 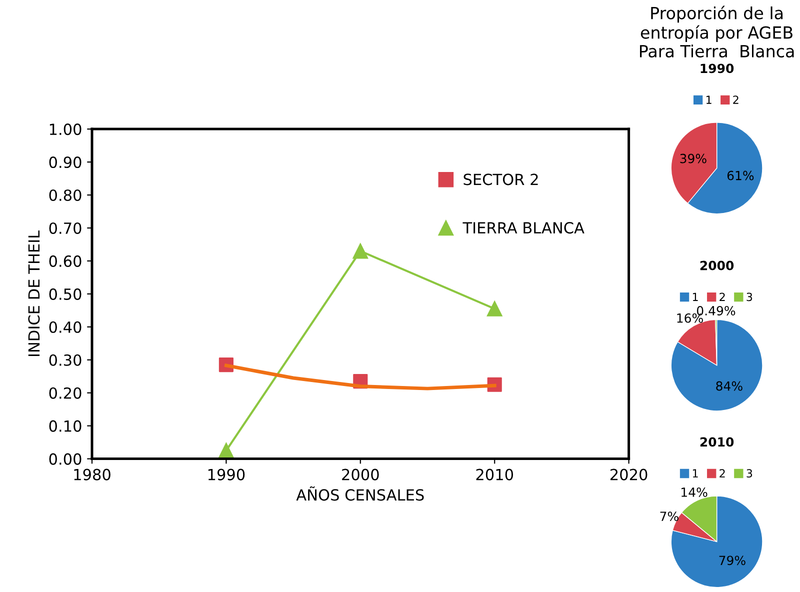 I want to click on x-tick-label: 2020, so click(x=629, y=474).